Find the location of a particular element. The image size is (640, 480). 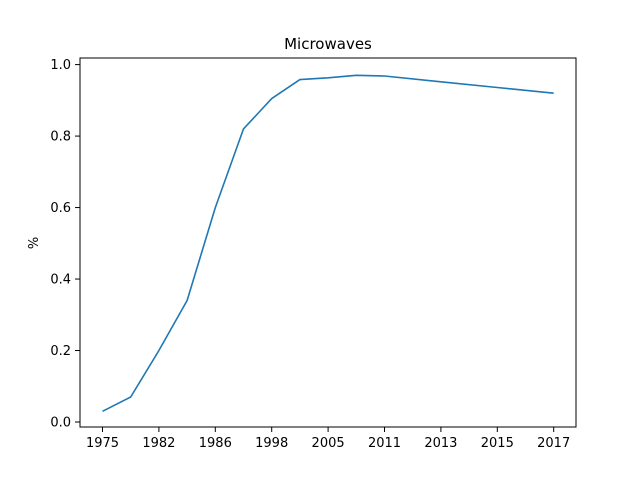

y-tick-label: 0.4 is located at coordinates (60, 280).